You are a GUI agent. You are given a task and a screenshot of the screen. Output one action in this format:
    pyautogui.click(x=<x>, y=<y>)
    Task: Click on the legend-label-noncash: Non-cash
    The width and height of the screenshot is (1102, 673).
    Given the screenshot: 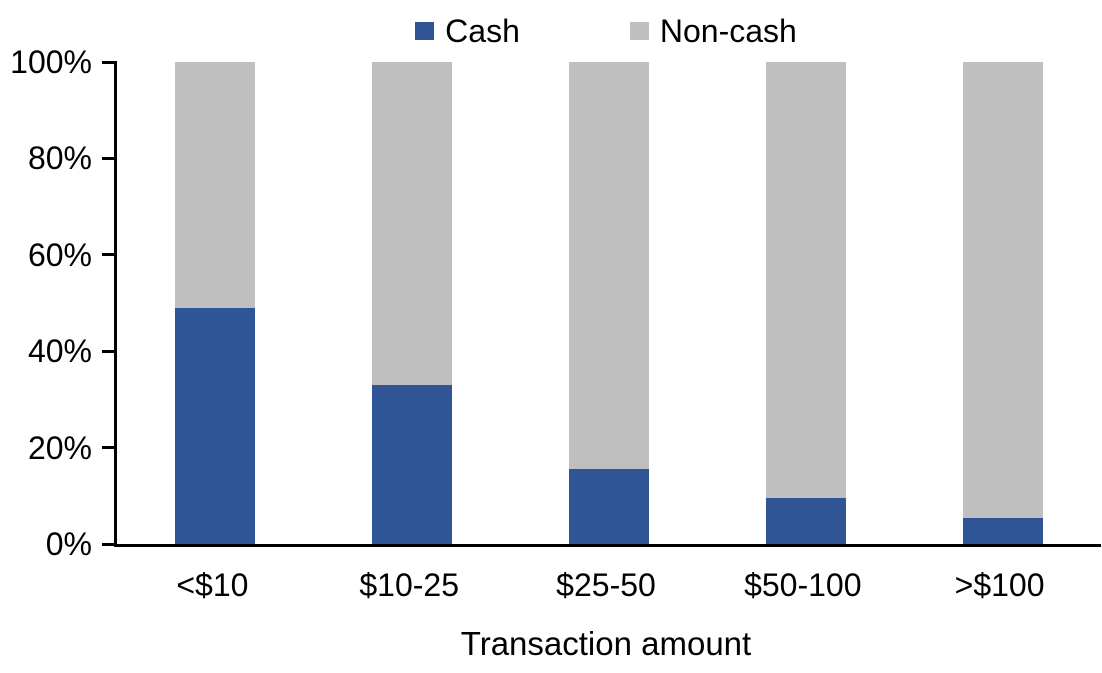 What is the action you would take?
    pyautogui.click(x=728, y=31)
    